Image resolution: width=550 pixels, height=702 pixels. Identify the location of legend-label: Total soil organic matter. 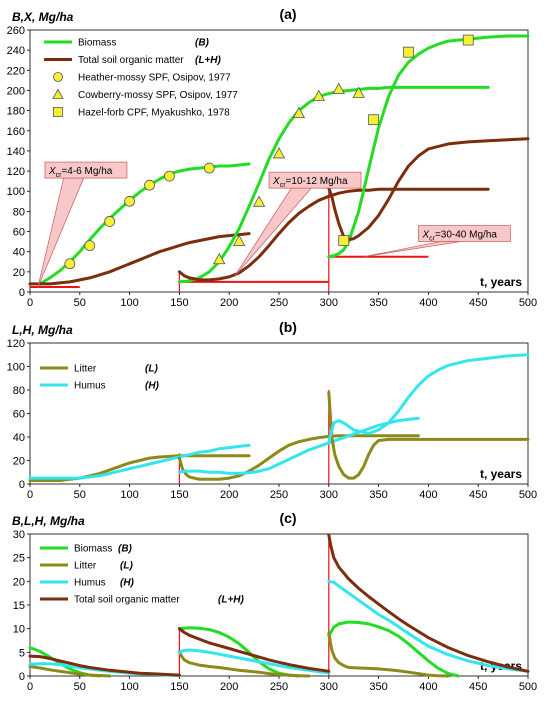
(131, 60).